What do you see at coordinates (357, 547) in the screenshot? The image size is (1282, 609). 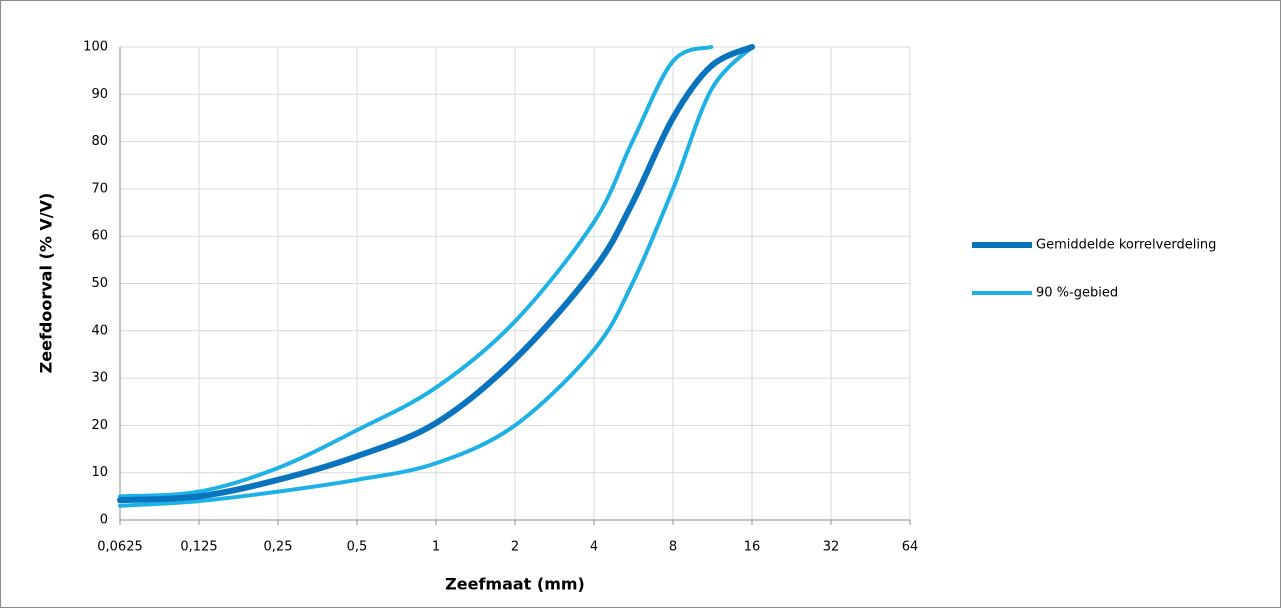 I see `x-tick-label: 0,5` at bounding box center [357, 547].